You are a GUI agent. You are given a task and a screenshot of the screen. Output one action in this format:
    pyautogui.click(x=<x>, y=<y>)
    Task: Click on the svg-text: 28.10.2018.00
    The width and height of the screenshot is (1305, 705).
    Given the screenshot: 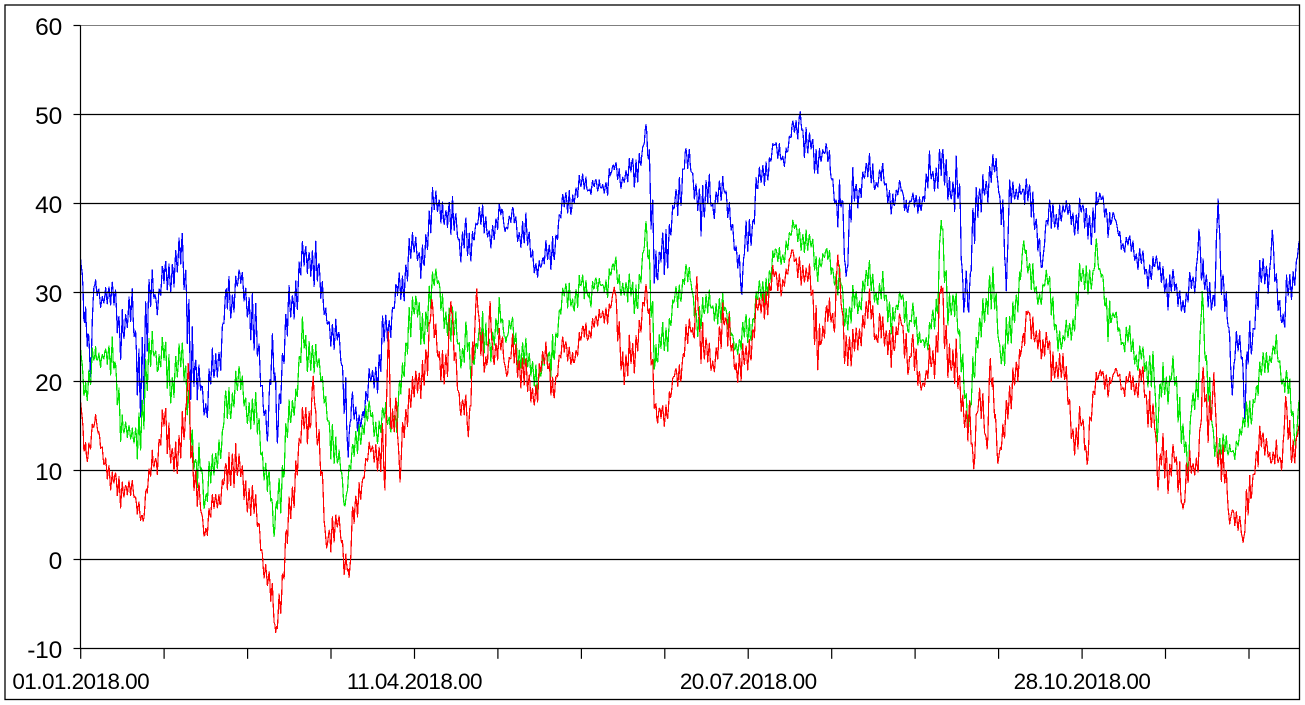 What is the action you would take?
    pyautogui.click(x=1082, y=681)
    